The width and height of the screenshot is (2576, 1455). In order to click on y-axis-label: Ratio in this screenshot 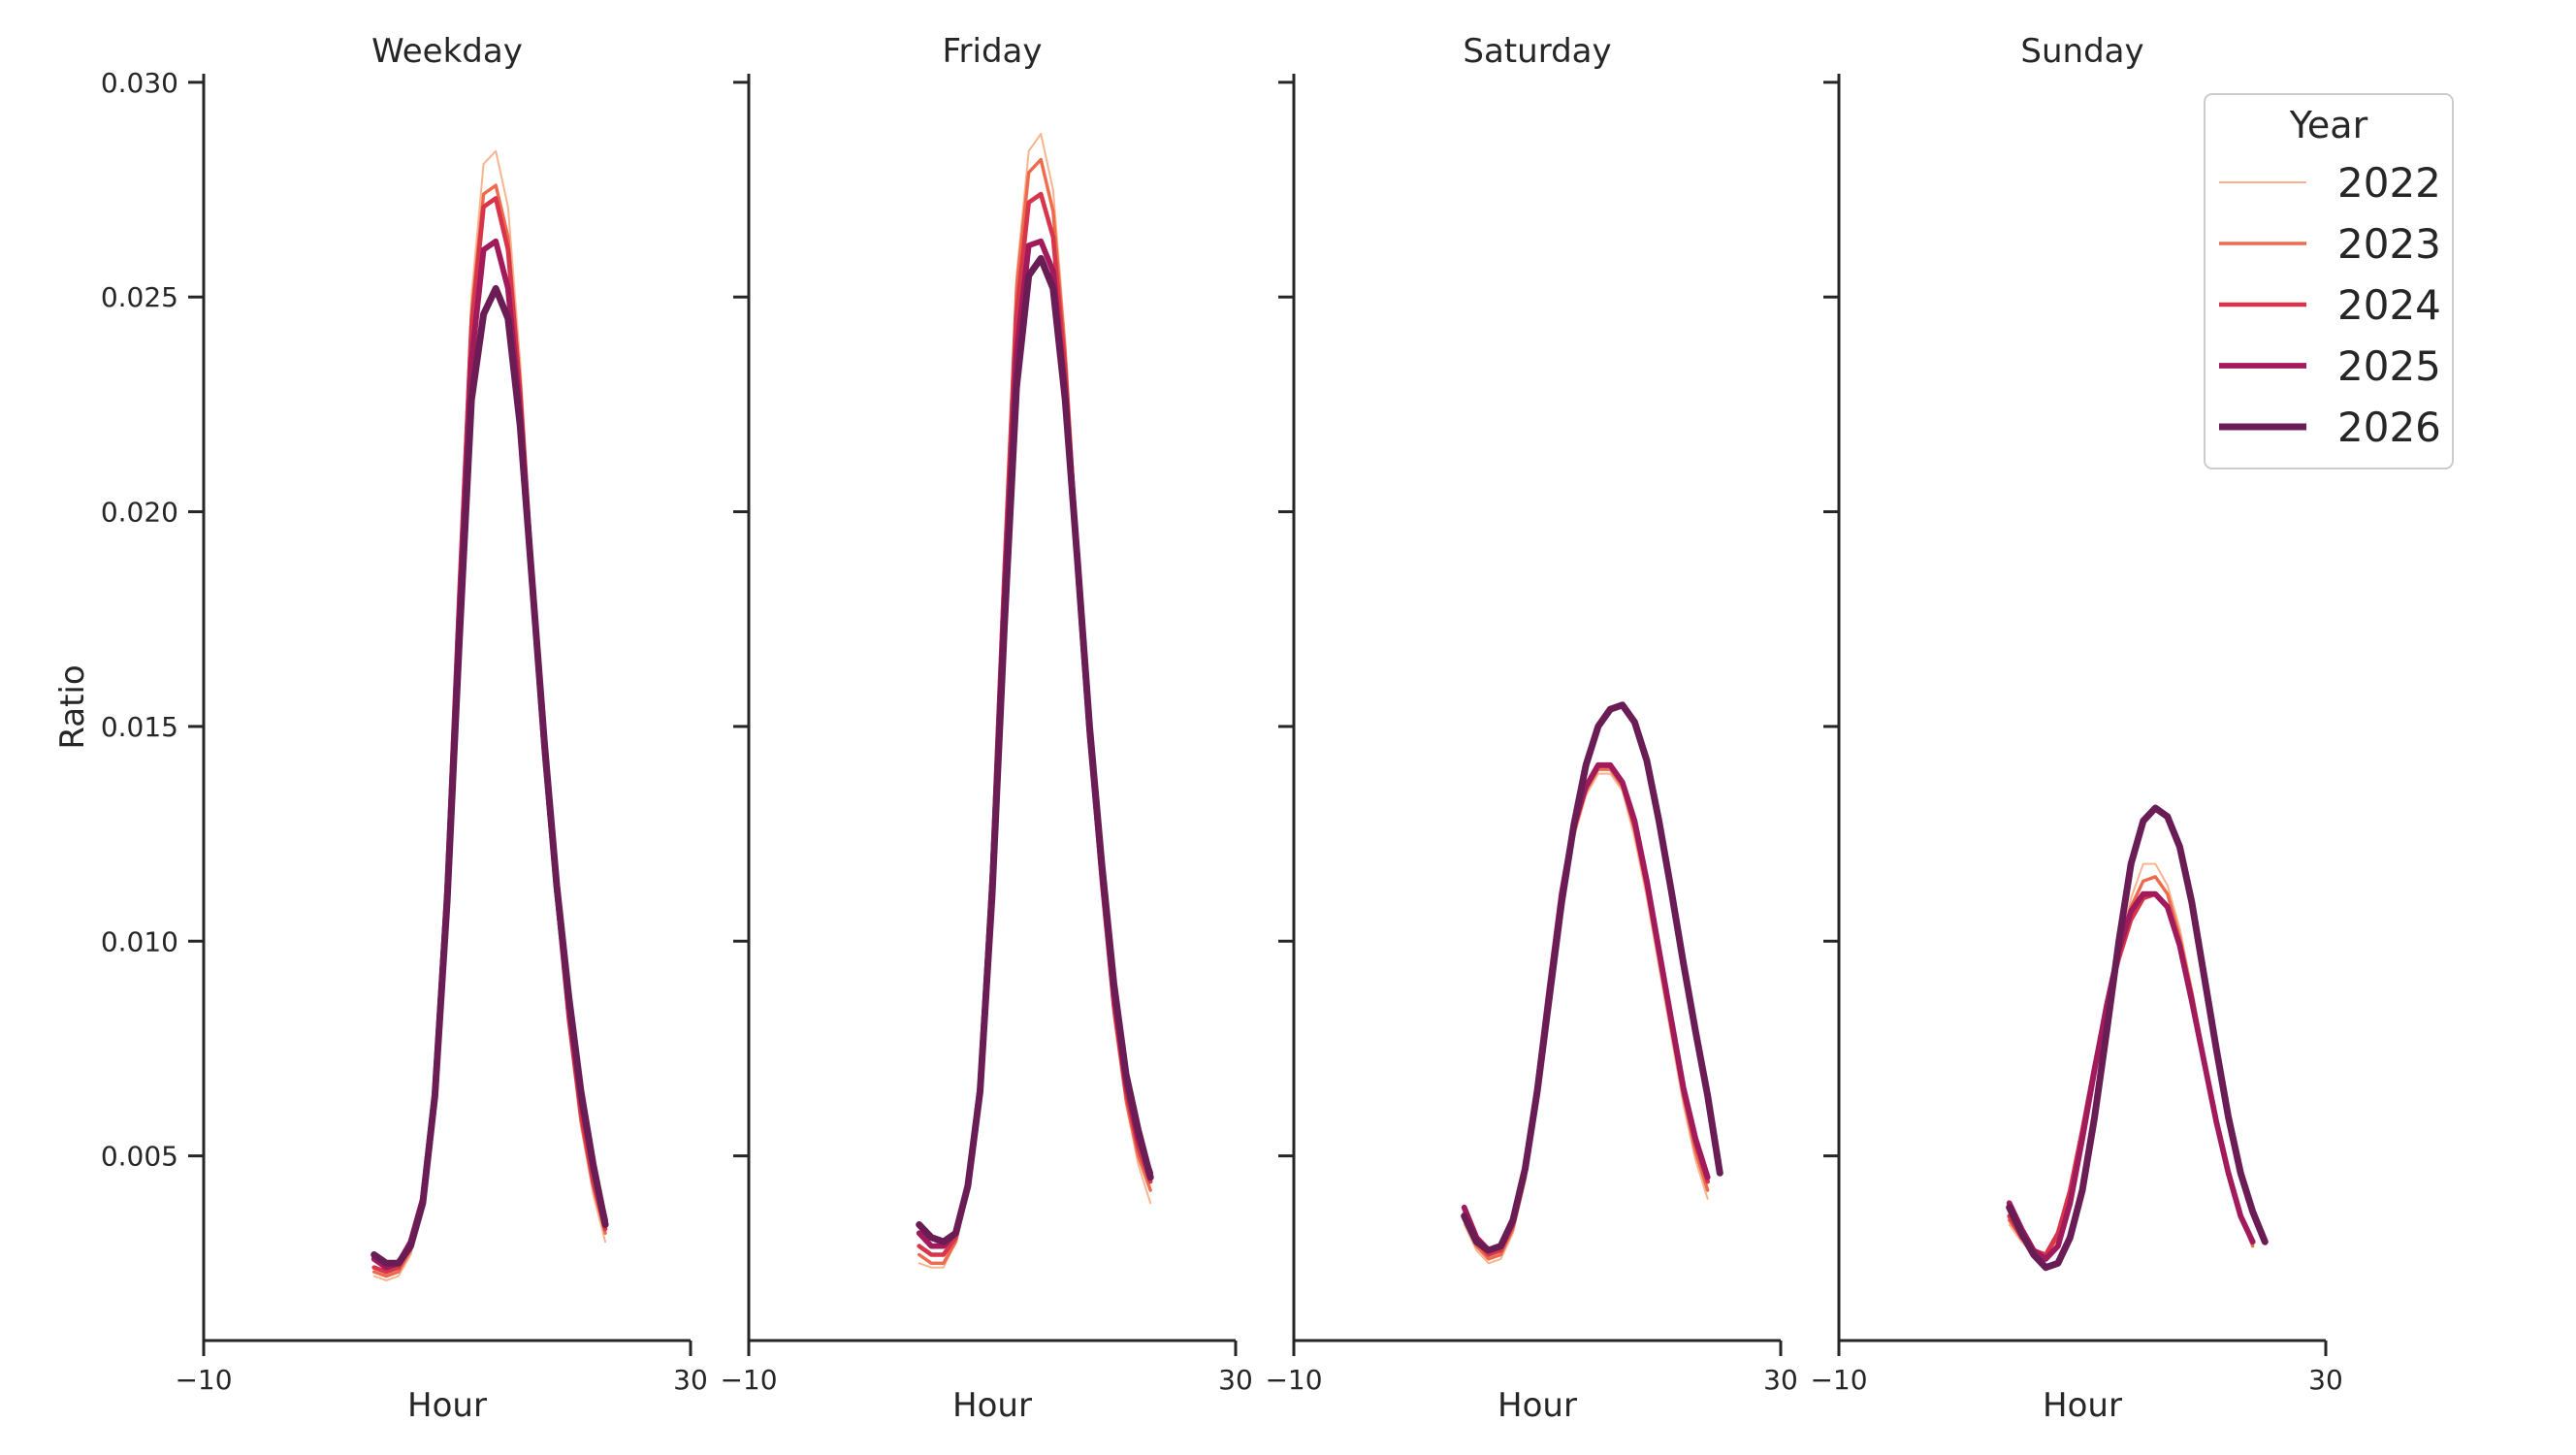, I will do `click(72, 706)`.